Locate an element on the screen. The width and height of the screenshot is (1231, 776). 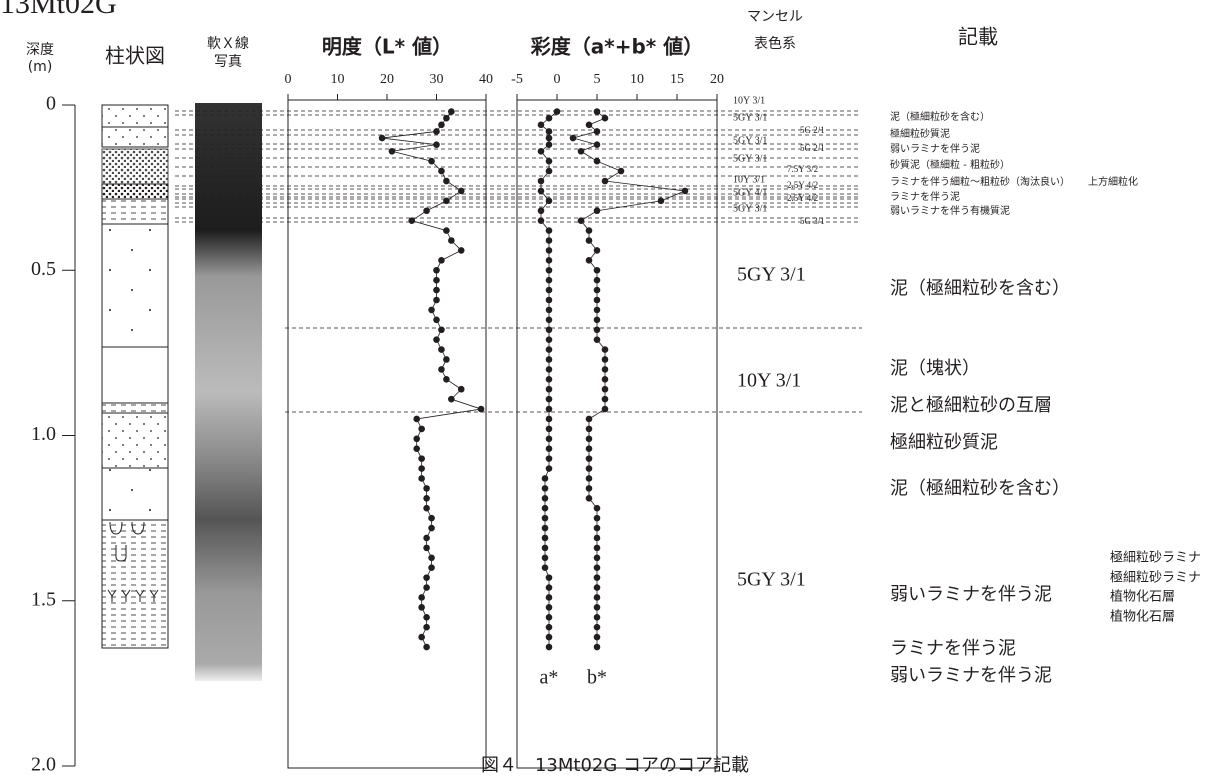
munsell-label: 2.5Y 4/2 is located at coordinates (802, 185).